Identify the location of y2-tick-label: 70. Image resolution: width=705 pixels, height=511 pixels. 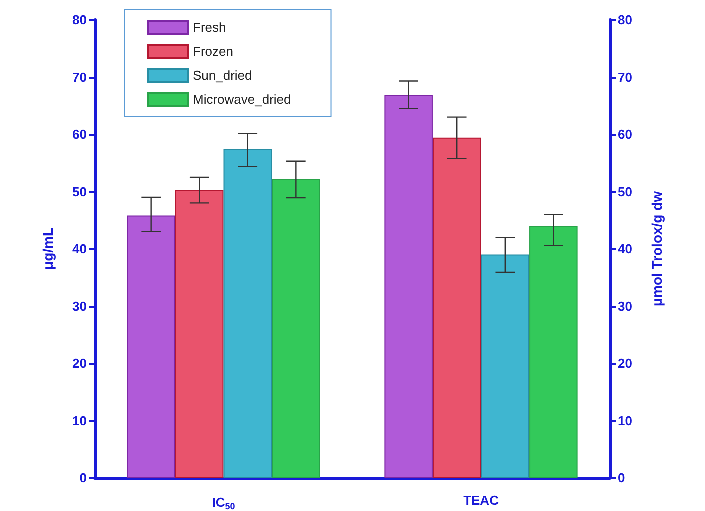
(625, 77).